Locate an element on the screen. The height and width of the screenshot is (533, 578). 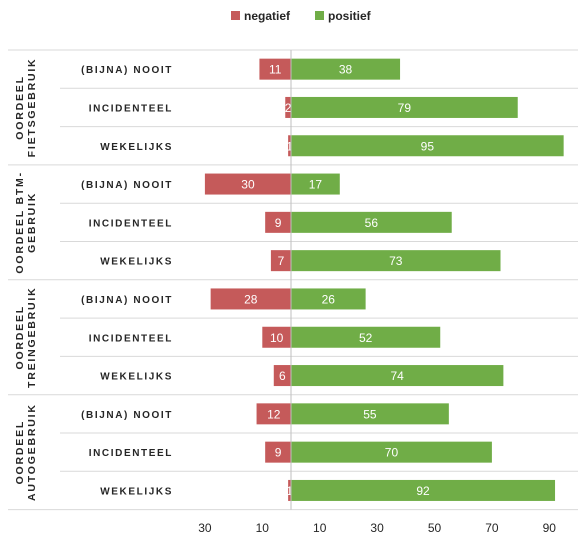
data-label-negatief: 7 is located at coordinates (281, 261).